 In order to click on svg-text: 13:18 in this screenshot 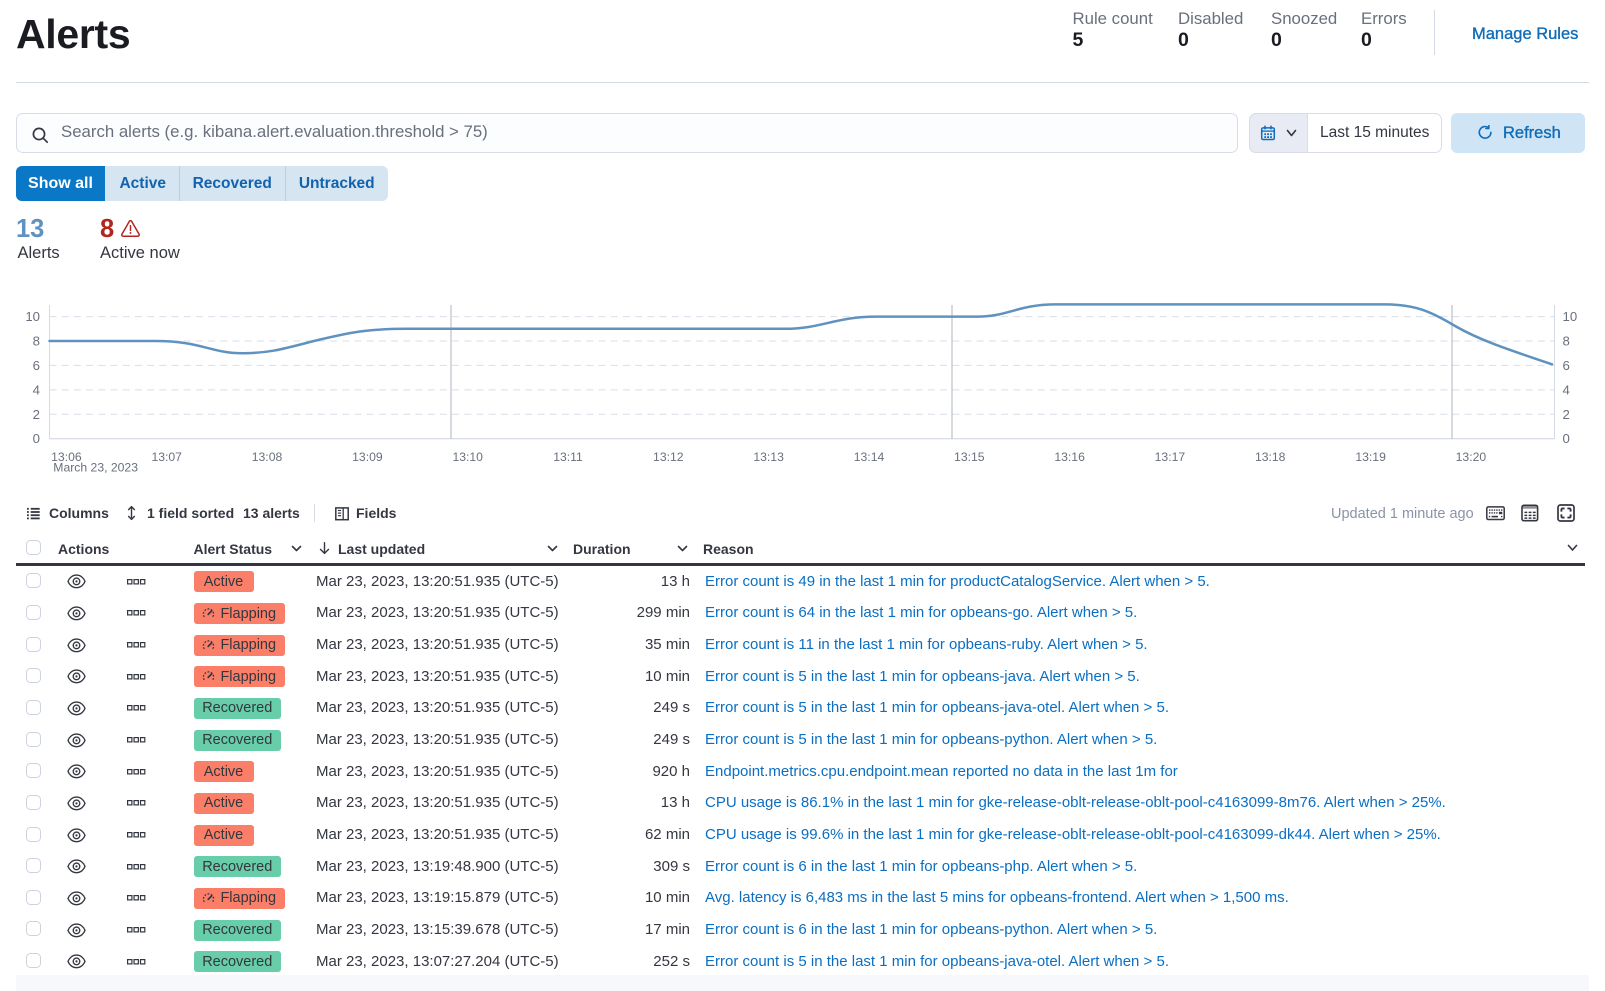, I will do `click(1270, 457)`.